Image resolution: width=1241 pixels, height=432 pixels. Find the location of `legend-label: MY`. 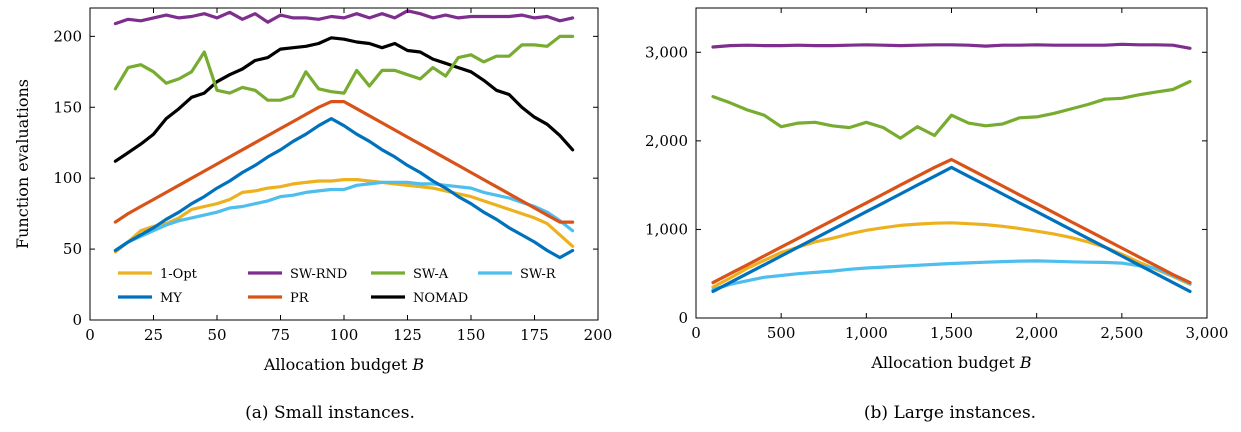

legend-label: MY is located at coordinates (171, 298).